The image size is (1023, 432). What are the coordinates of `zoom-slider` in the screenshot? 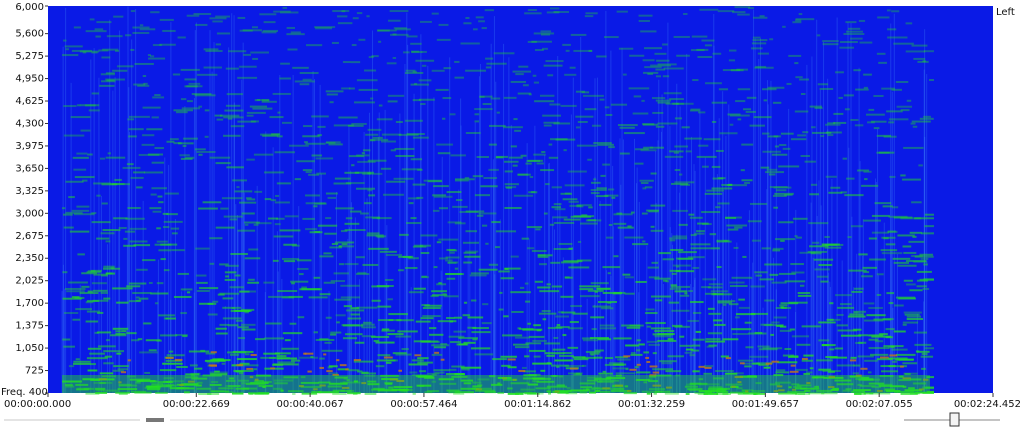 It's located at (954, 419).